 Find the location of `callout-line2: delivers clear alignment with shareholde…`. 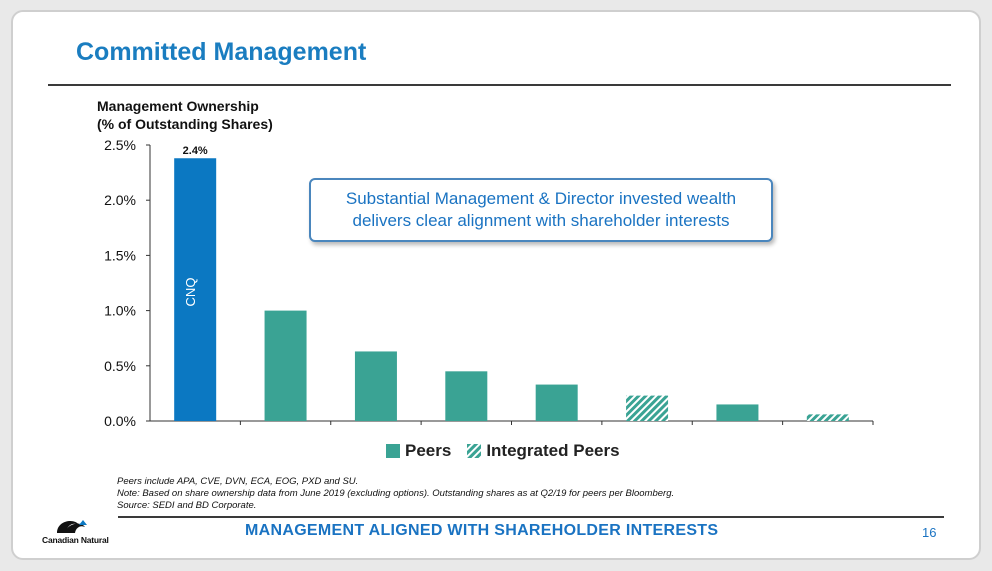

callout-line2: delivers clear alignment with shareholde… is located at coordinates (541, 220).